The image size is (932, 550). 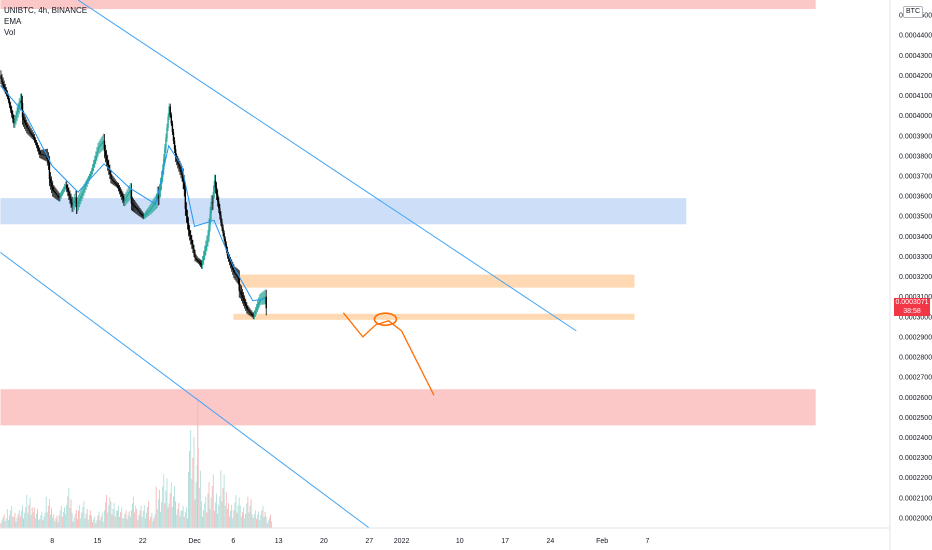 What do you see at coordinates (915, 337) in the screenshot?
I see `price-tick-label: 0.0002900` at bounding box center [915, 337].